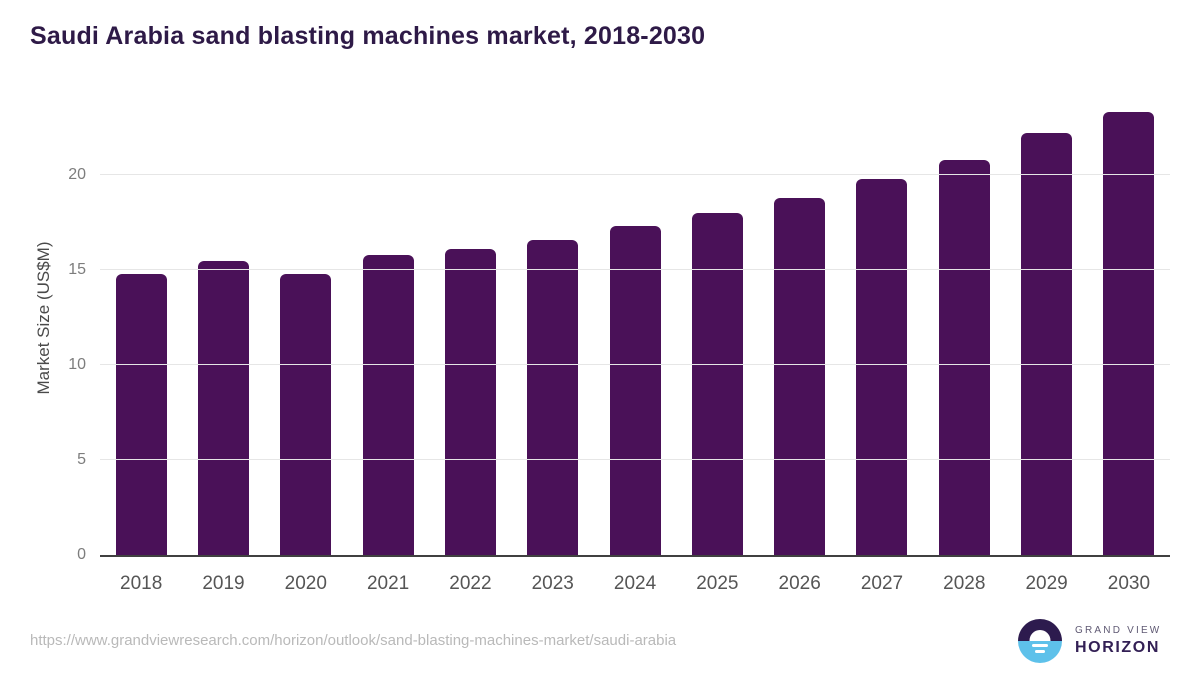 The width and height of the screenshot is (1200, 675). Describe the element at coordinates (388, 583) in the screenshot. I see `x-axis-label-2021: 2021` at that location.